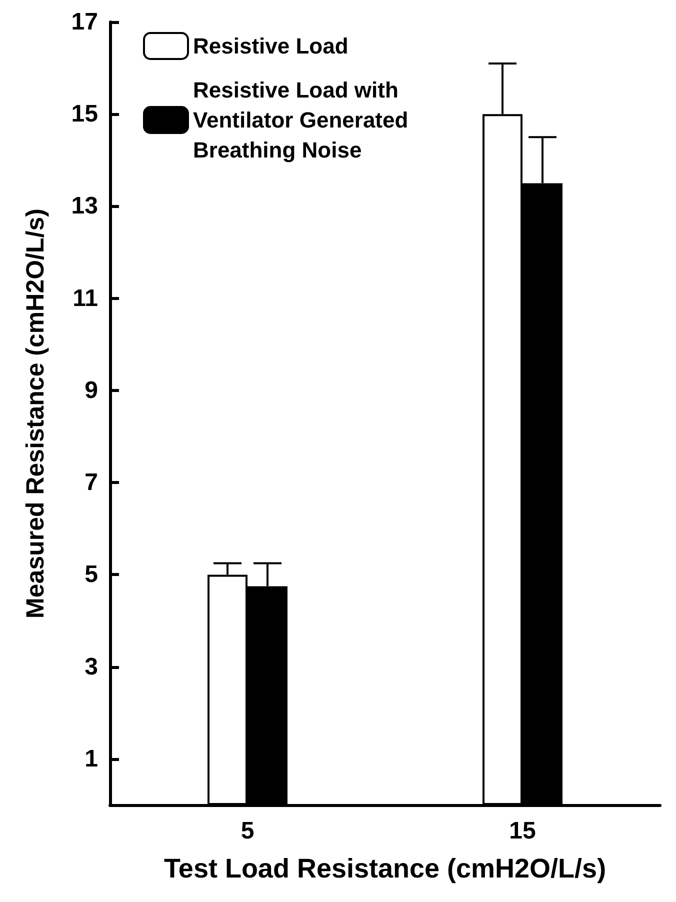  I want to click on y-tick-label: 7, so click(91, 482).